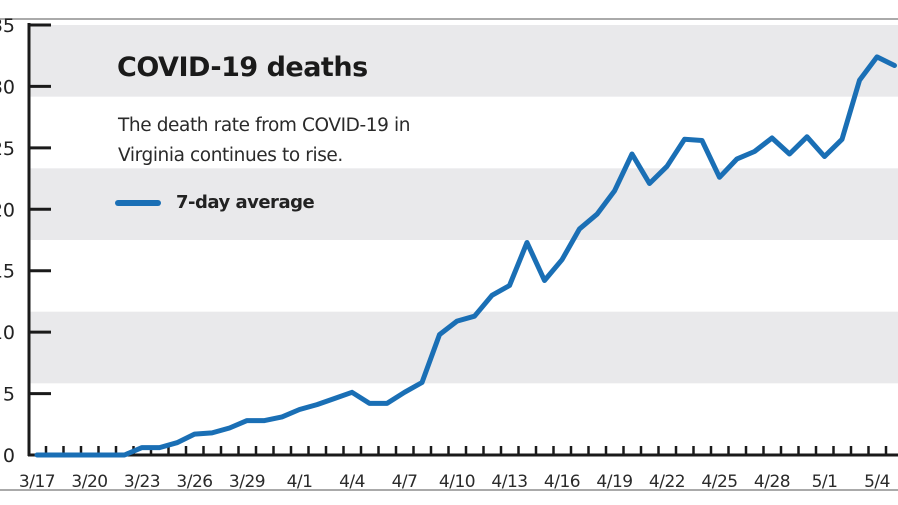 The width and height of the screenshot is (898, 505). What do you see at coordinates (509, 482) in the screenshot?
I see `x-tick-label: 4/13` at bounding box center [509, 482].